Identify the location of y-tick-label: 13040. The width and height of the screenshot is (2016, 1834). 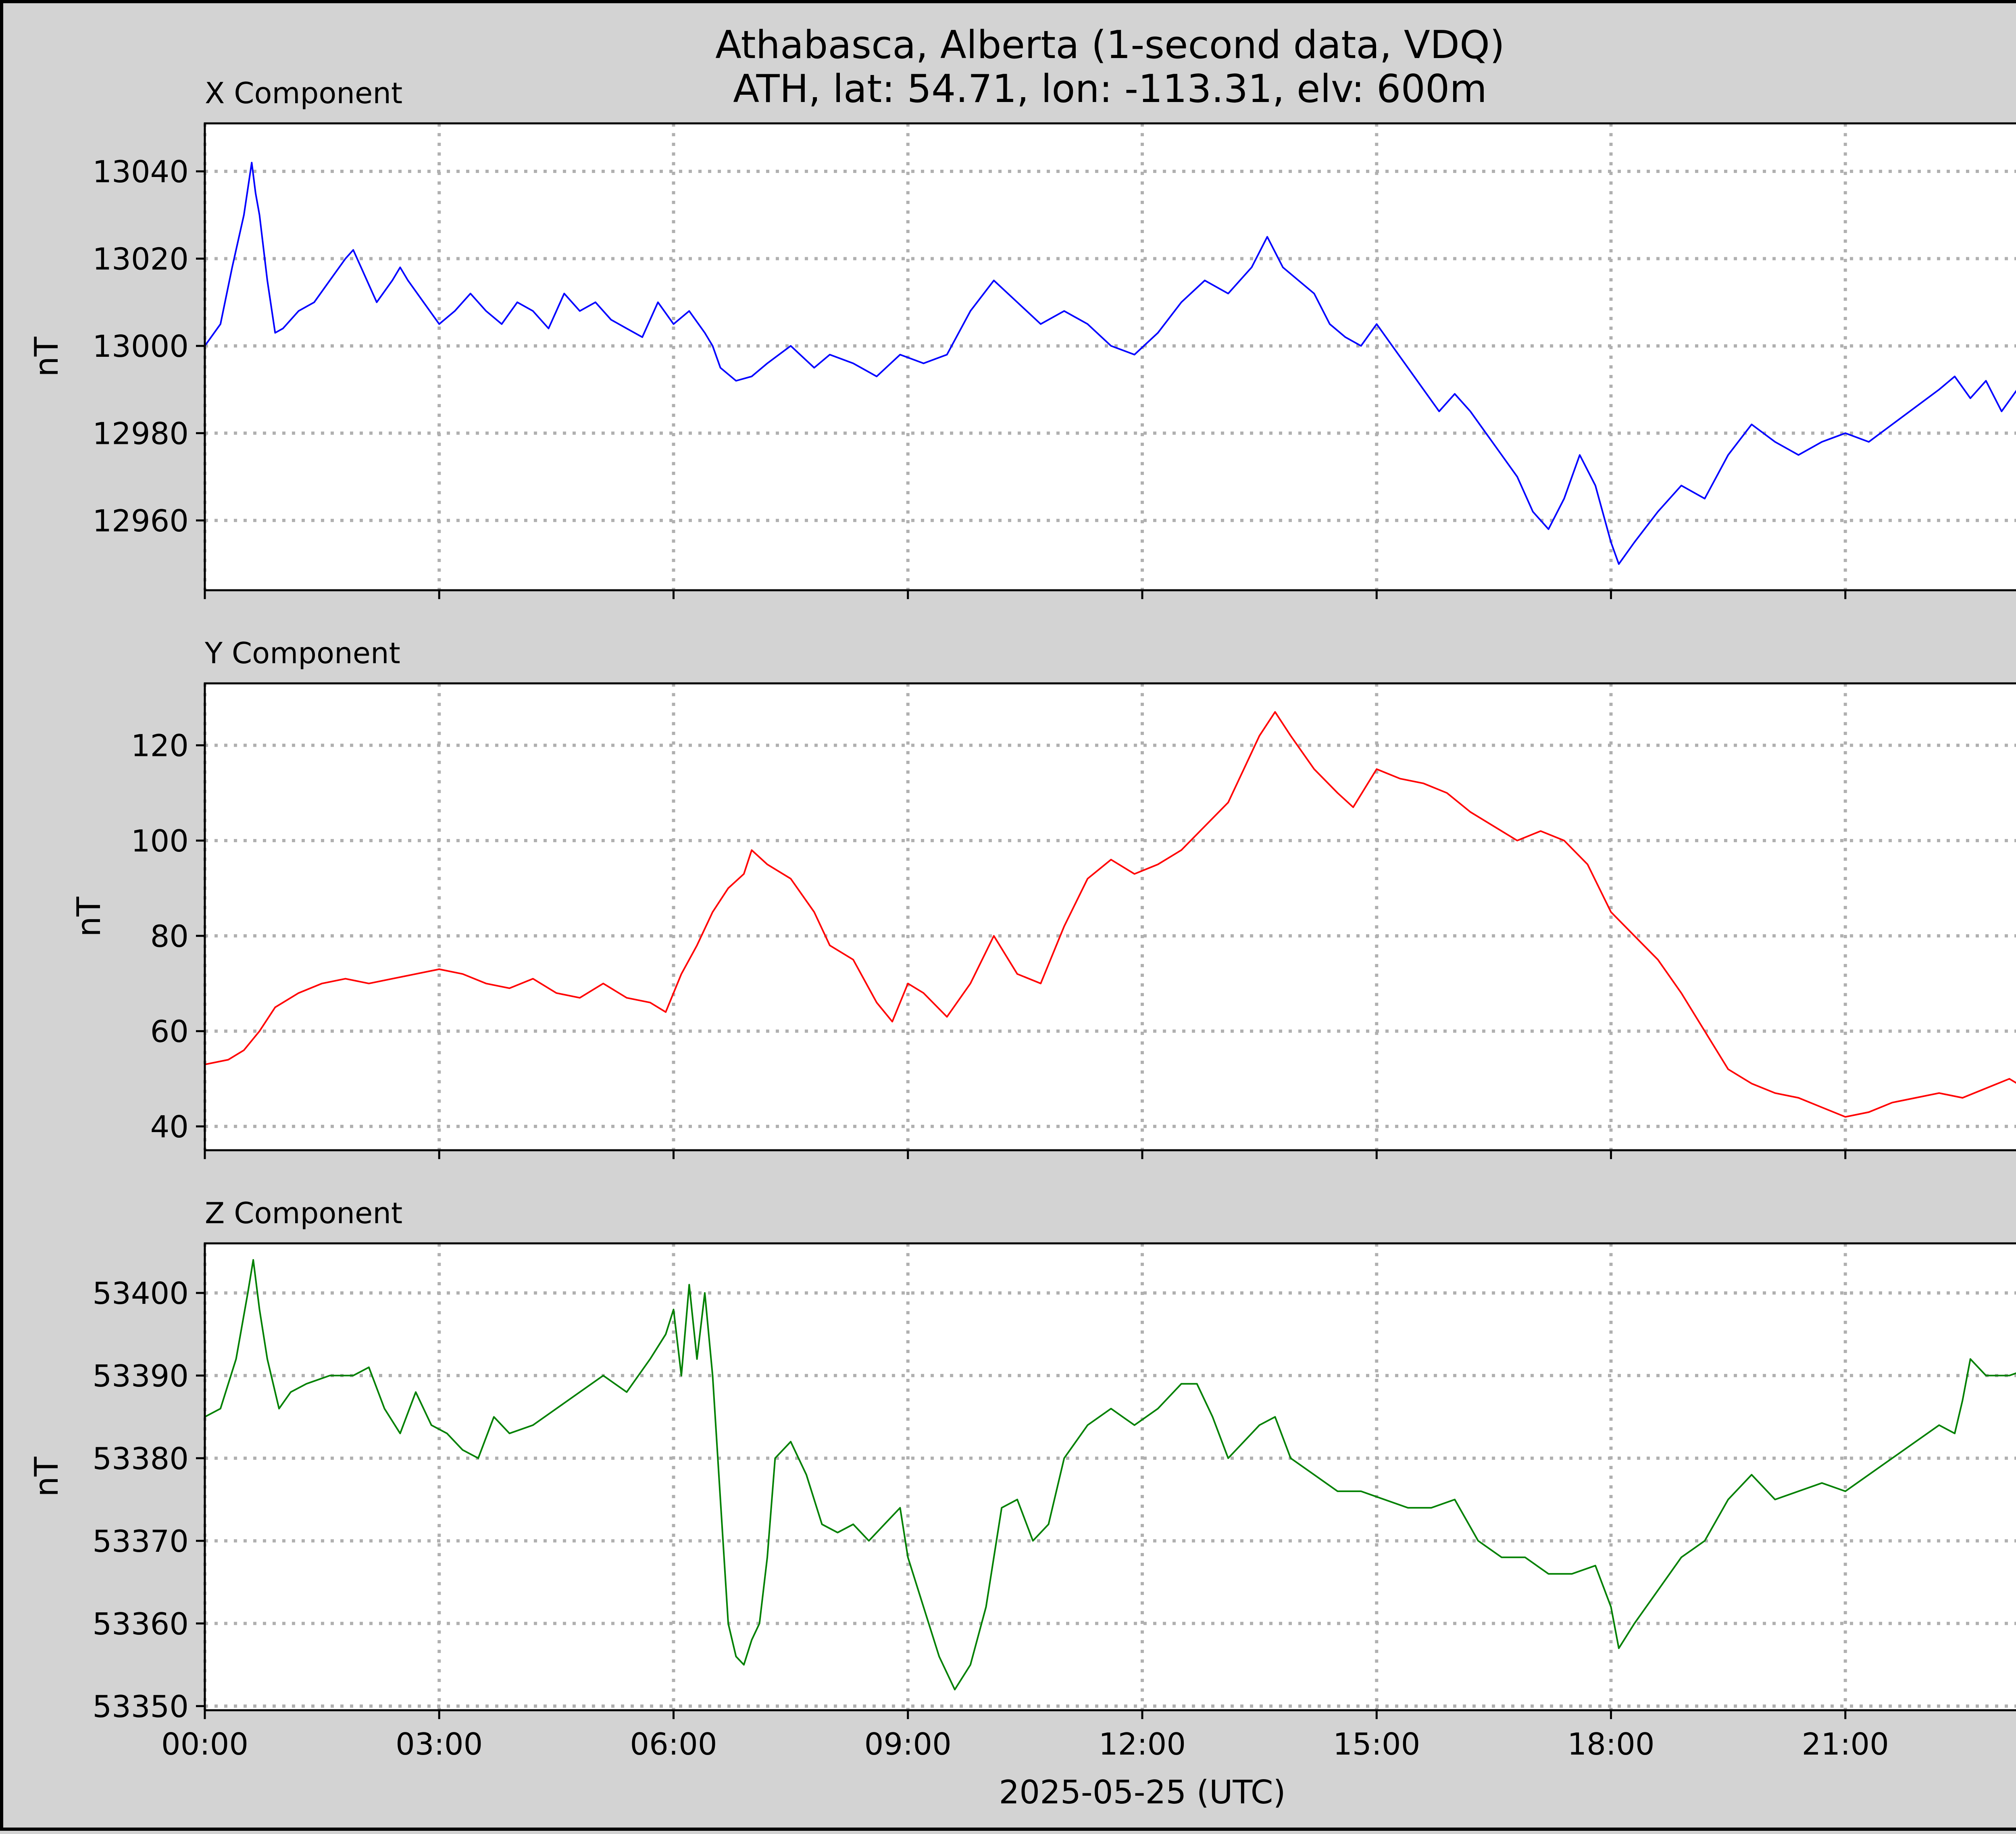
(141, 171).